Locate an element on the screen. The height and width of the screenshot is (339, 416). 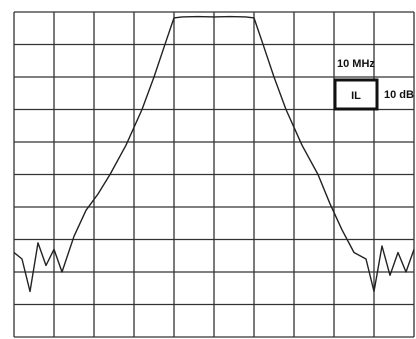
y-scale-label: 10 dB is located at coordinates (399, 95).